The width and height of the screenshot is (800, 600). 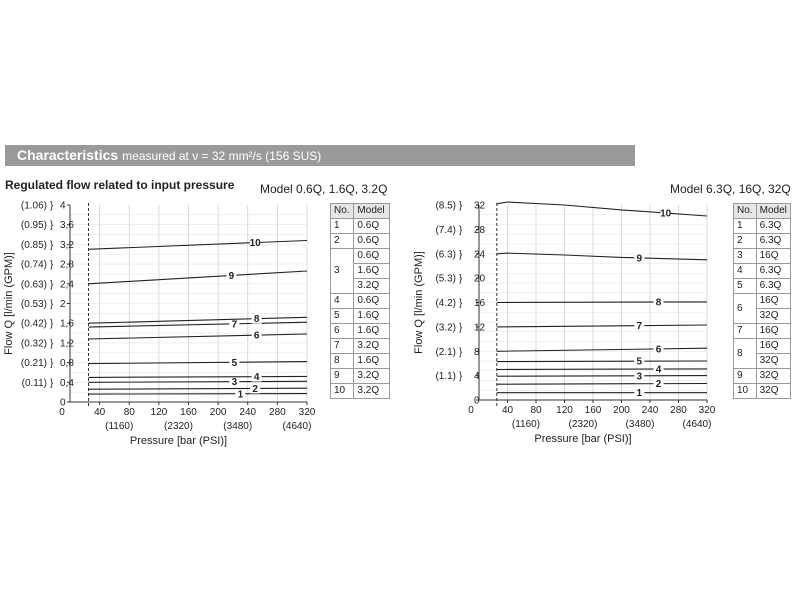 What do you see at coordinates (445, 230) in the screenshot?
I see `chart-right-y-tick-gpm-label: (7.4)` at bounding box center [445, 230].